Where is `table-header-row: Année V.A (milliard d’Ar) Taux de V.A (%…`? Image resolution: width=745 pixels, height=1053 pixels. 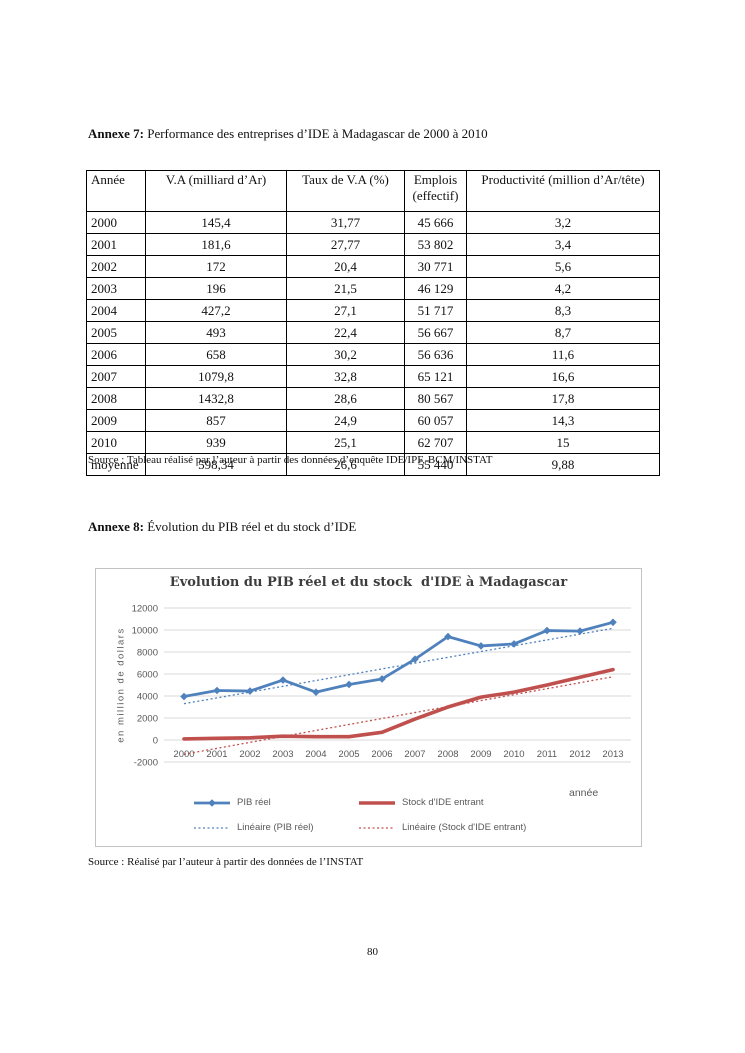 table-header-row: Année V.A (milliard d’Ar) Taux de V.A (%… is located at coordinates (373, 191).